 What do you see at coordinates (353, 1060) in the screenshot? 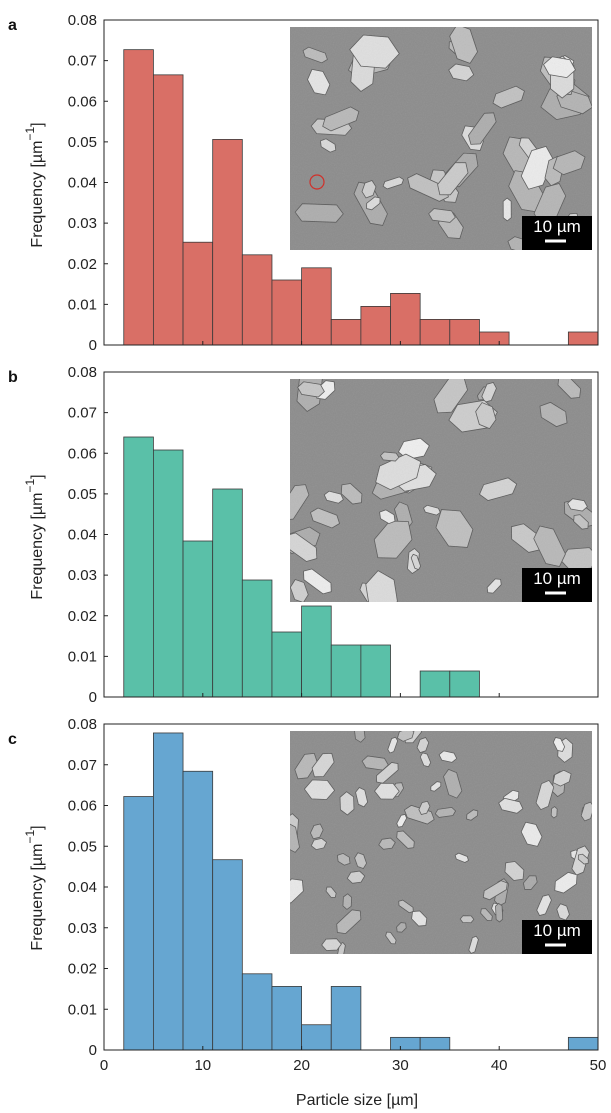
I see `x-ticks: 0 10 20 30 40 50` at bounding box center [353, 1060].